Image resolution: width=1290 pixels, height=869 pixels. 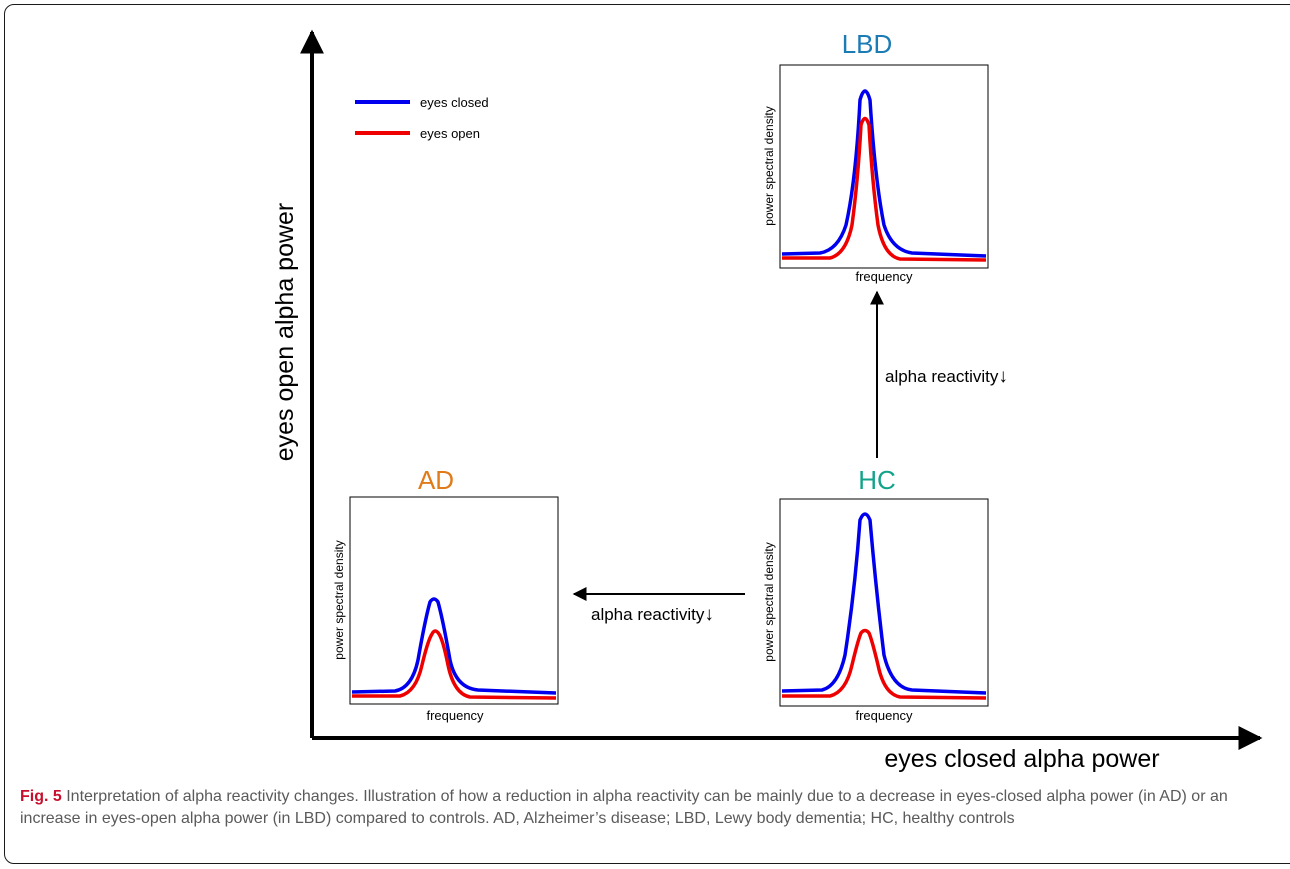 What do you see at coordinates (709, 614) in the screenshot?
I see `arrow-horizontal-down-icon: ↓` at bounding box center [709, 614].